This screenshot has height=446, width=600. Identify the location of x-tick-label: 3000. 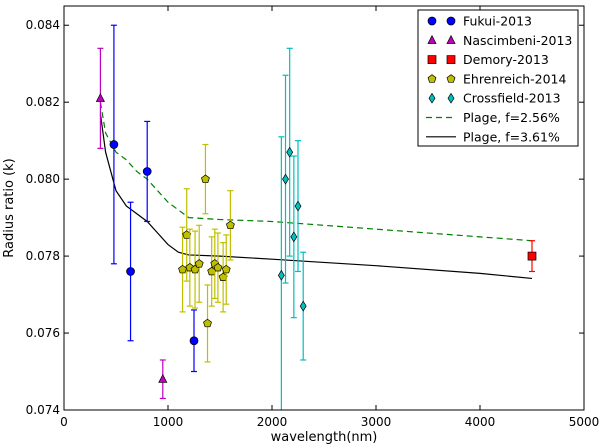
(376, 422).